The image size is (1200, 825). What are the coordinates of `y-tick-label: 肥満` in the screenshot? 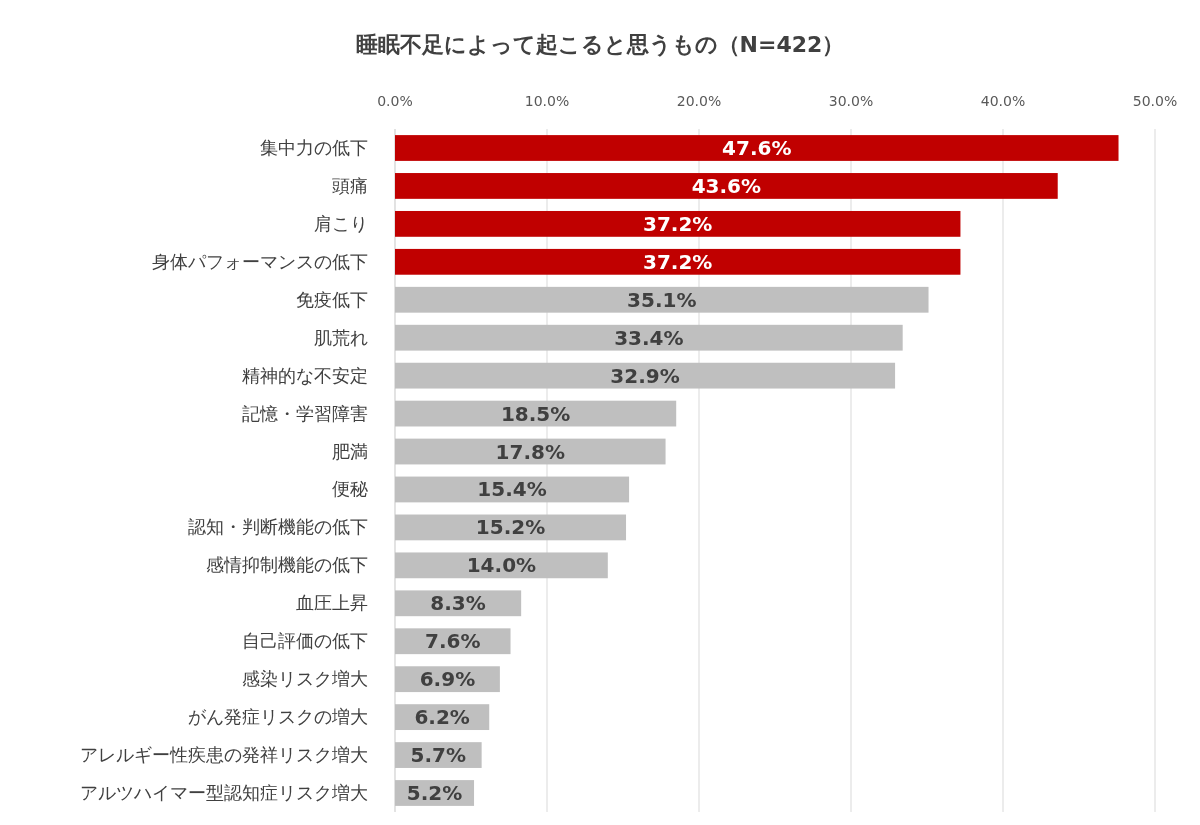 It's located at (350, 451).